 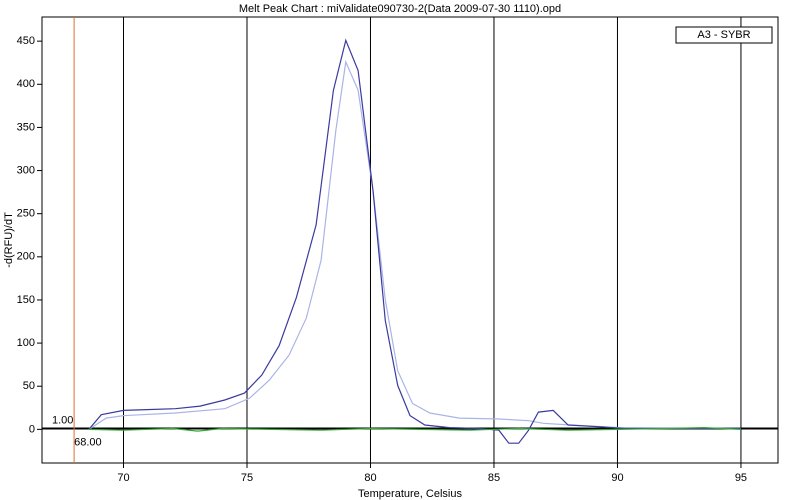 What do you see at coordinates (415, 429) in the screenshot?
I see `series-line` at bounding box center [415, 429].